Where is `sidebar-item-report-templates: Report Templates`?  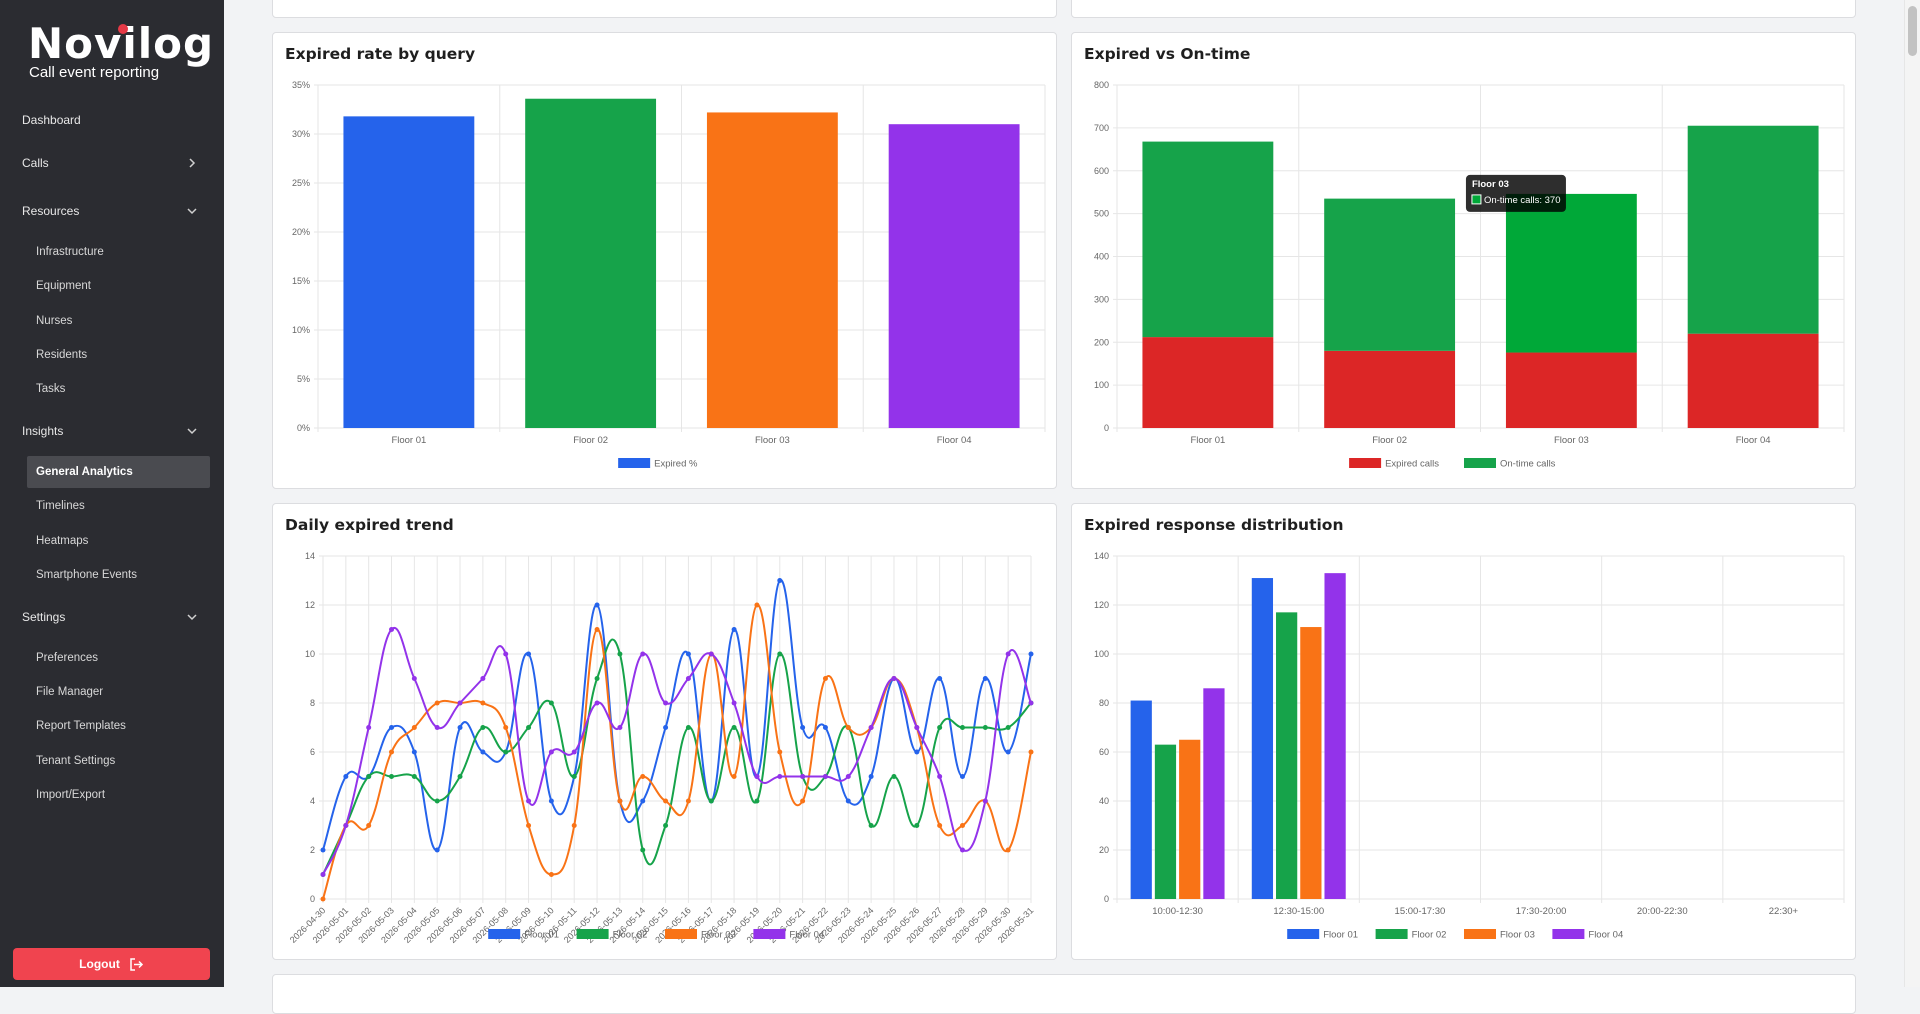
sidebar-item-report-templates: Report Templates is located at coordinates (118, 726).